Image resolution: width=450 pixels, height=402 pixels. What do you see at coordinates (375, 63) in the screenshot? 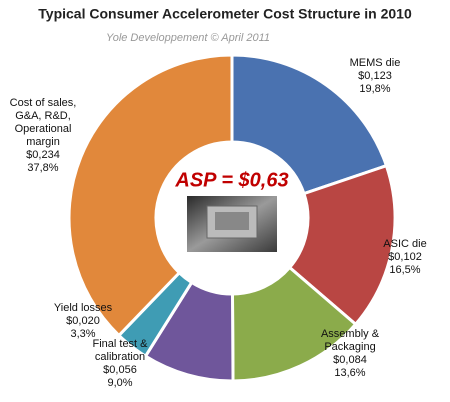
I see `category-label: MEMS die` at bounding box center [375, 63].